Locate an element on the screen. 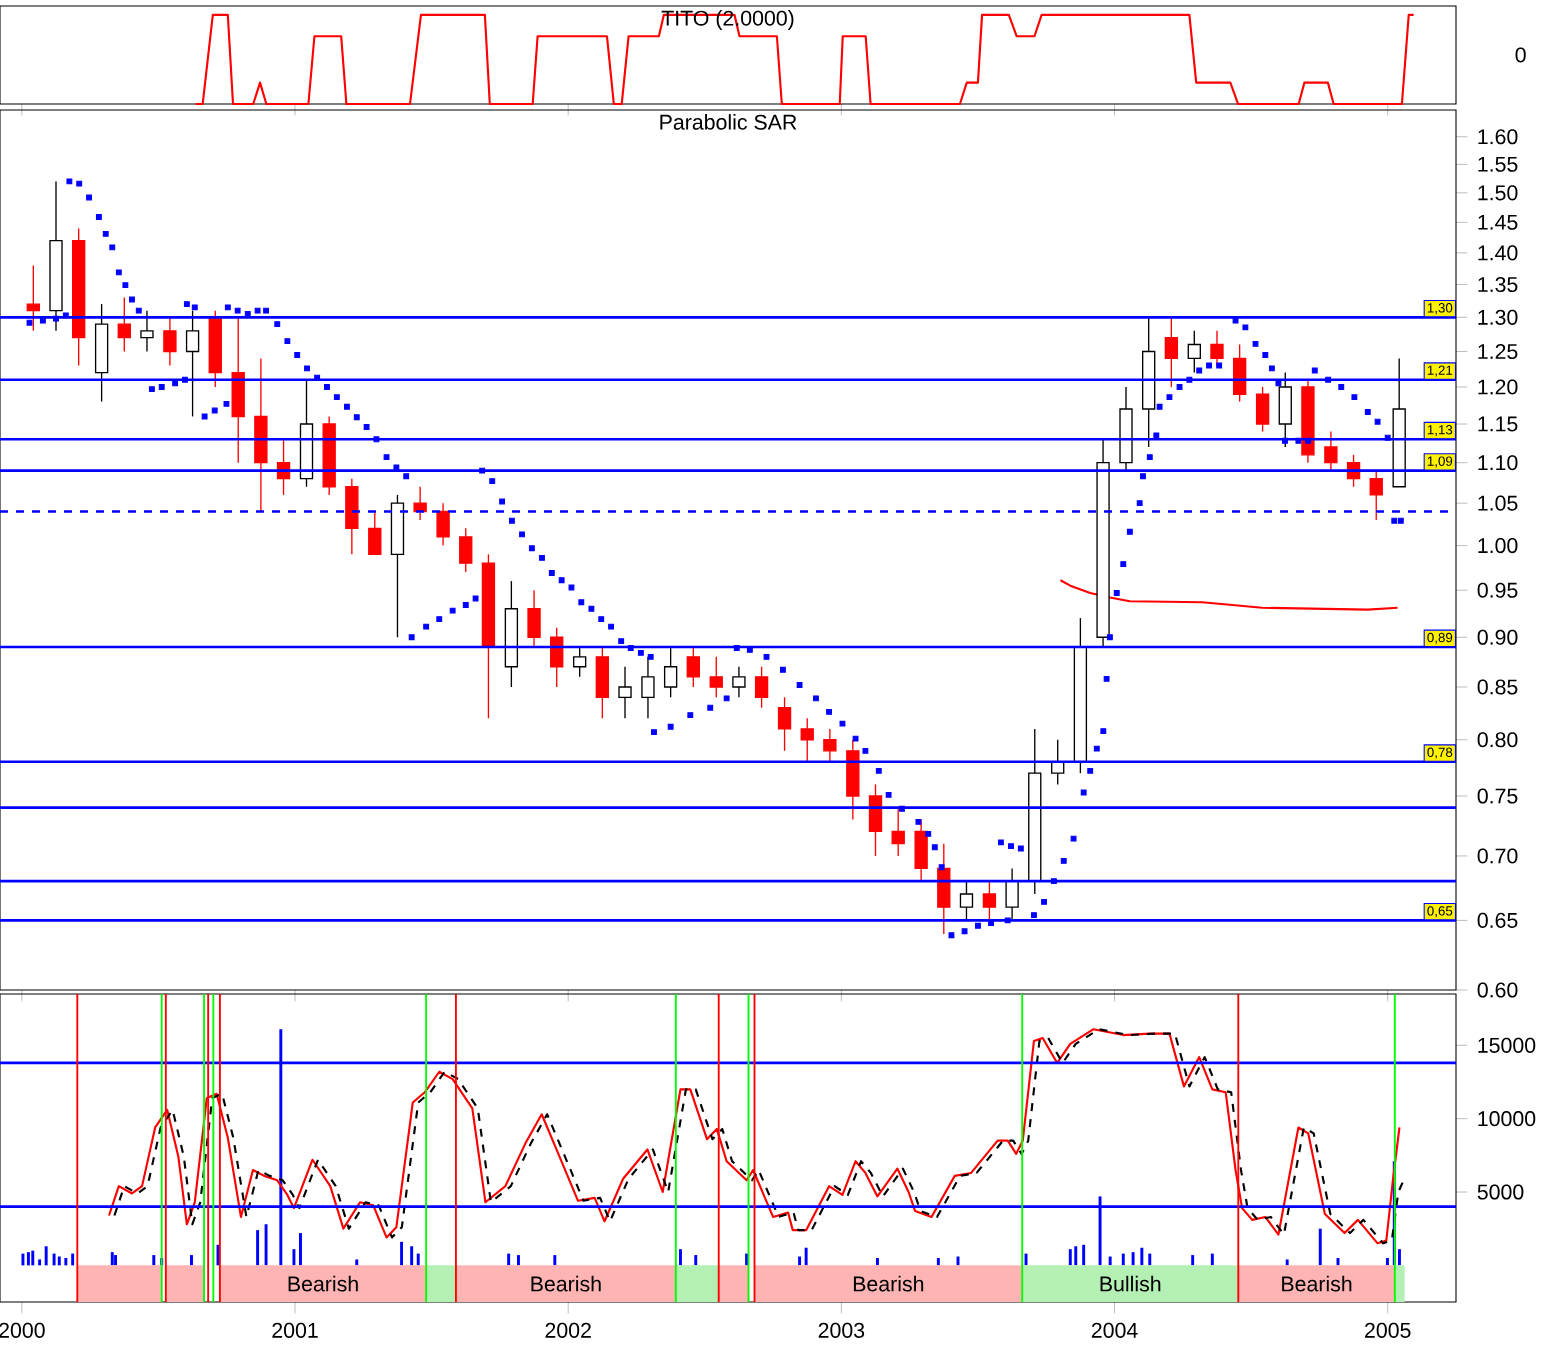 This screenshot has height=1350, width=1550. text: 0 is located at coordinates (1520, 55).